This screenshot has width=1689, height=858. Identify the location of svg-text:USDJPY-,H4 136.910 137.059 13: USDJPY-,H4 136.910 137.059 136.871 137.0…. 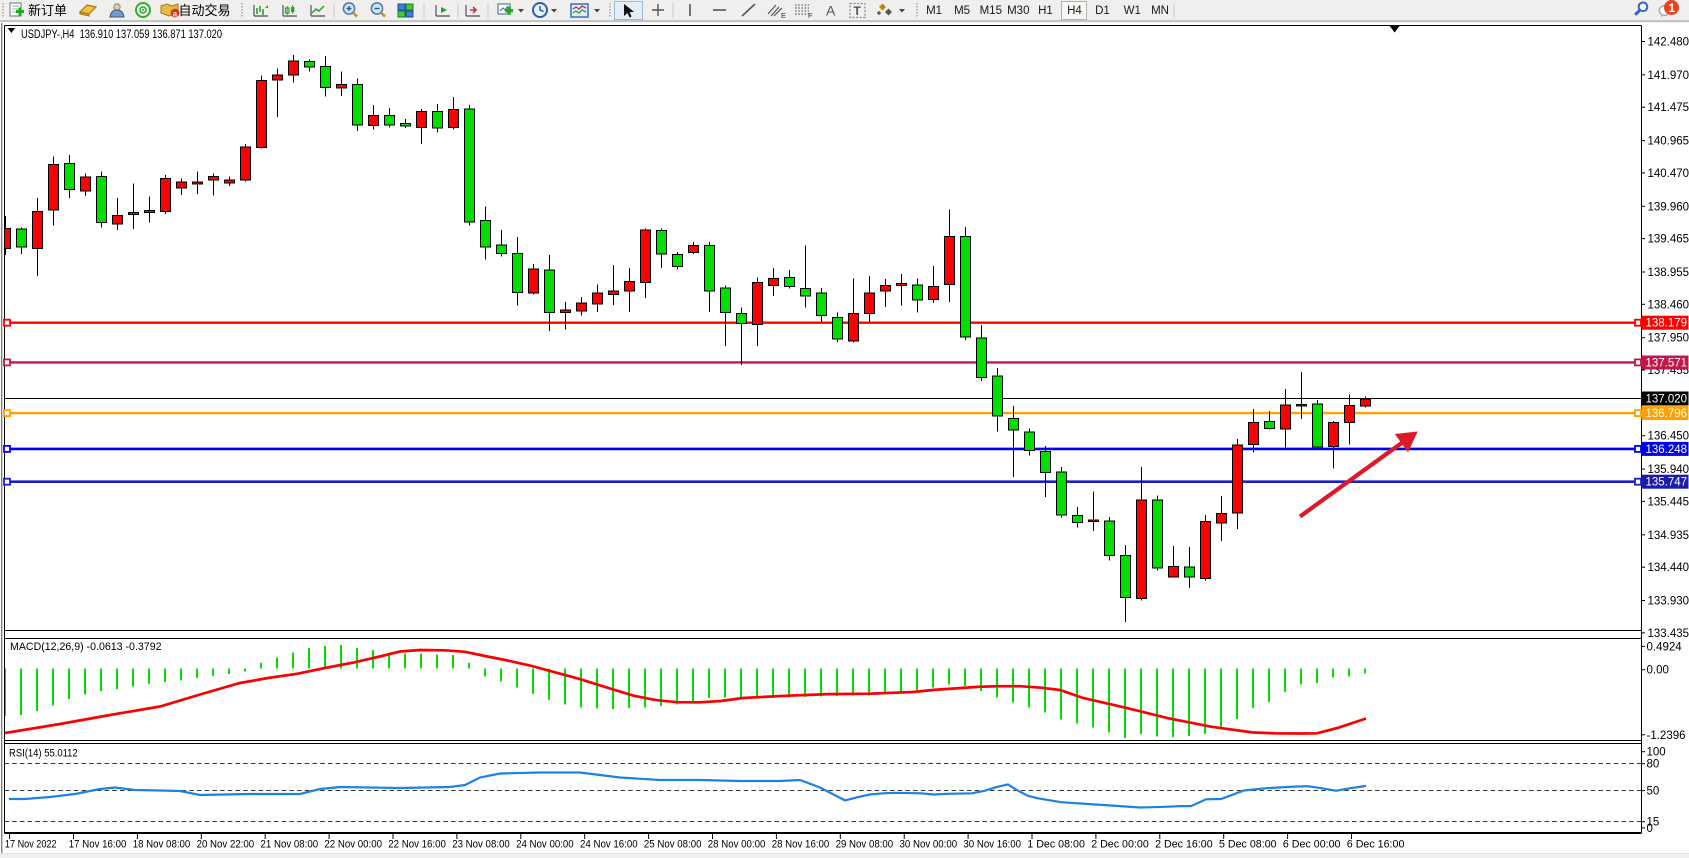
(121, 34).